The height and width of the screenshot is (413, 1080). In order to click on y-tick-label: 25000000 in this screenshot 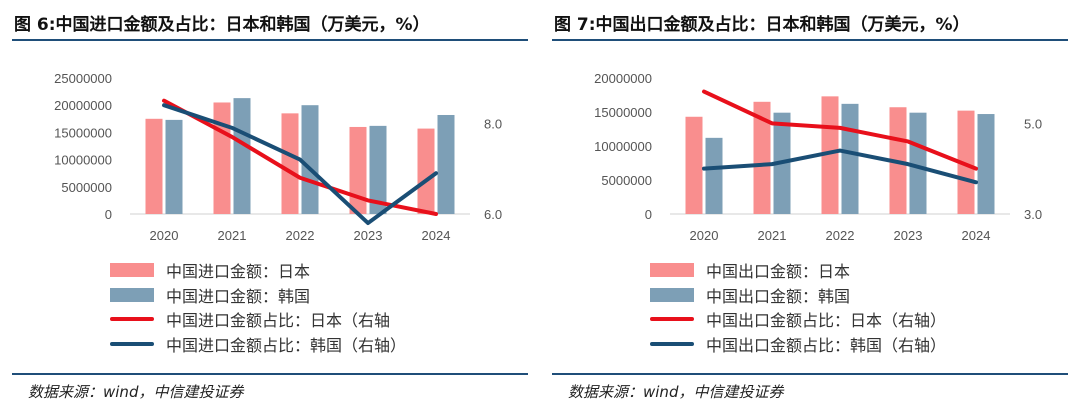, I will do `click(83, 78)`.